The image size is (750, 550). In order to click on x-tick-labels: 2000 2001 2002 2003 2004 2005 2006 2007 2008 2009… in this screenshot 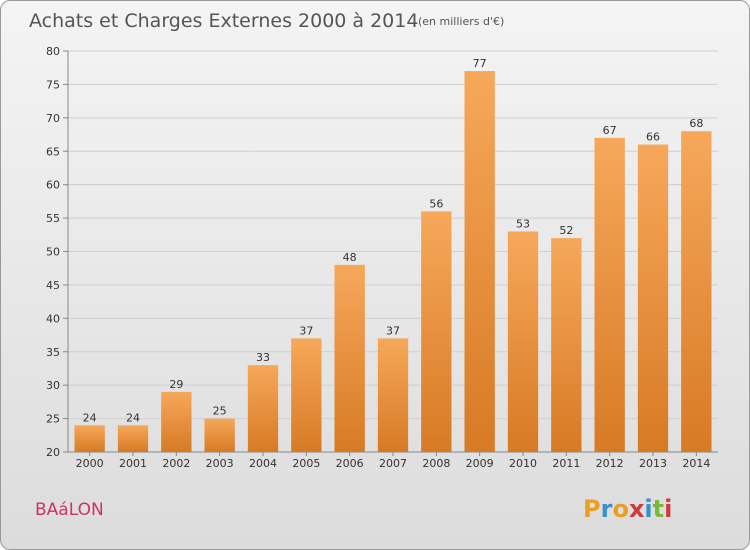, I will do `click(393, 463)`.